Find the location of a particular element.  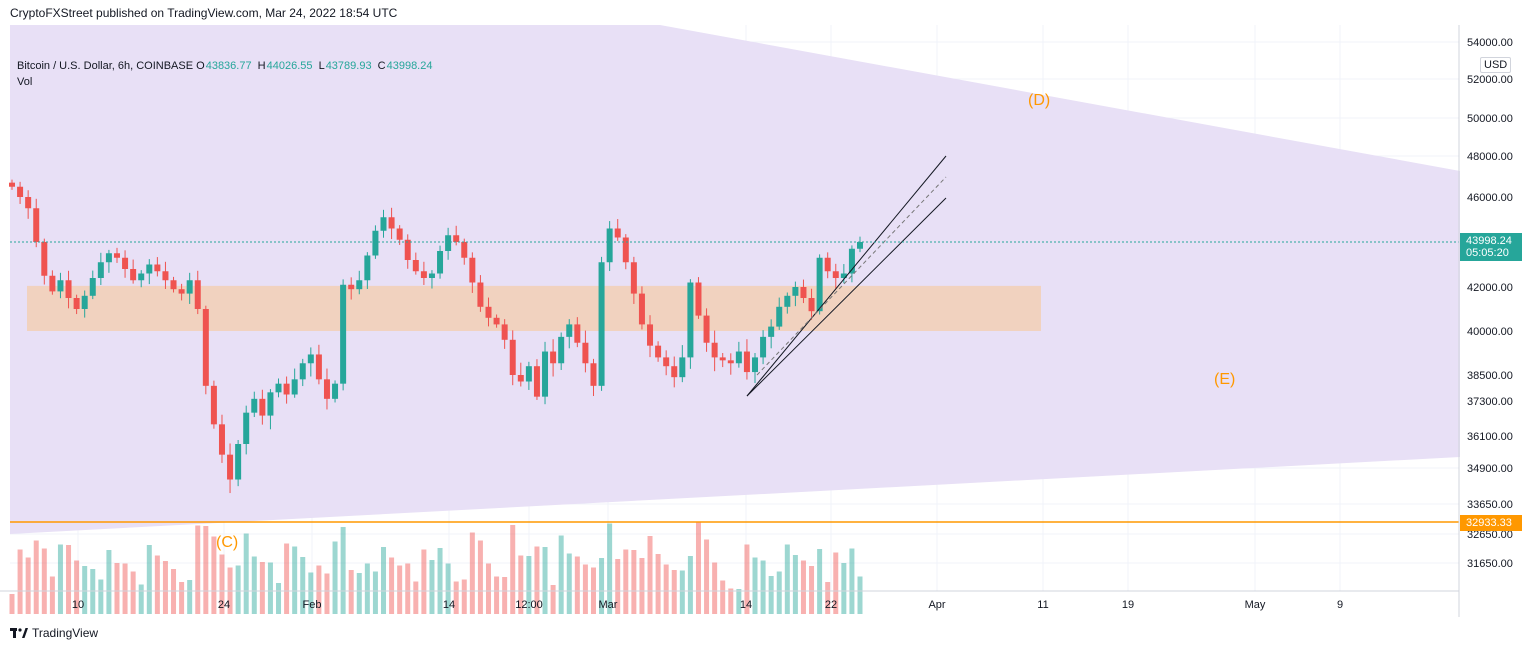

bar-countdown: 05:05:20 is located at coordinates (1487, 253).